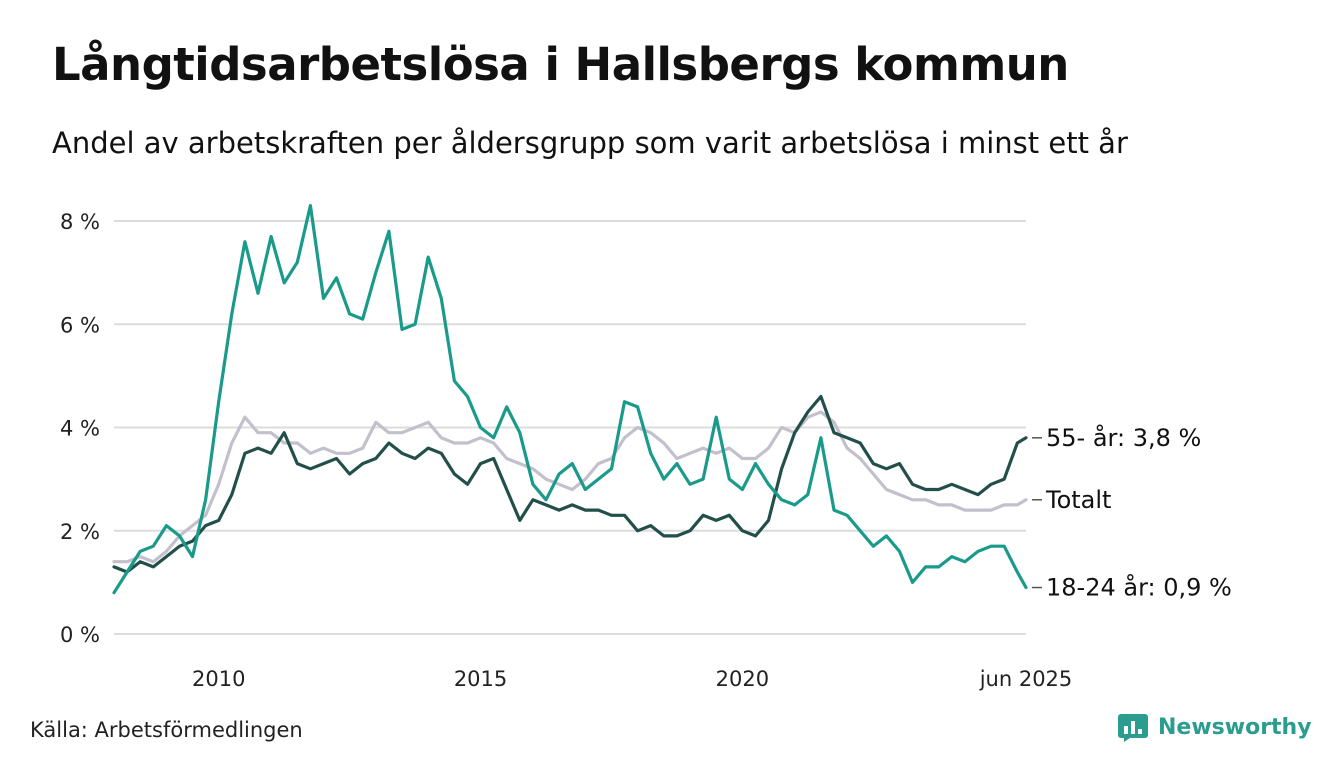  What do you see at coordinates (80, 635) in the screenshot?
I see `y-tick-label: 0 %` at bounding box center [80, 635].